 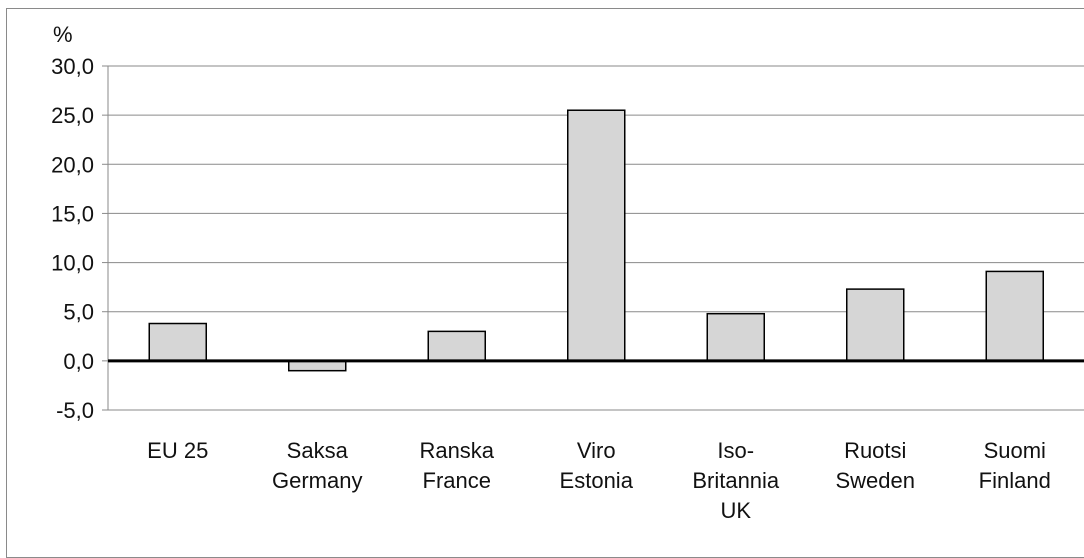 I want to click on x-category-label: Saksa Germany, so click(x=317, y=465).